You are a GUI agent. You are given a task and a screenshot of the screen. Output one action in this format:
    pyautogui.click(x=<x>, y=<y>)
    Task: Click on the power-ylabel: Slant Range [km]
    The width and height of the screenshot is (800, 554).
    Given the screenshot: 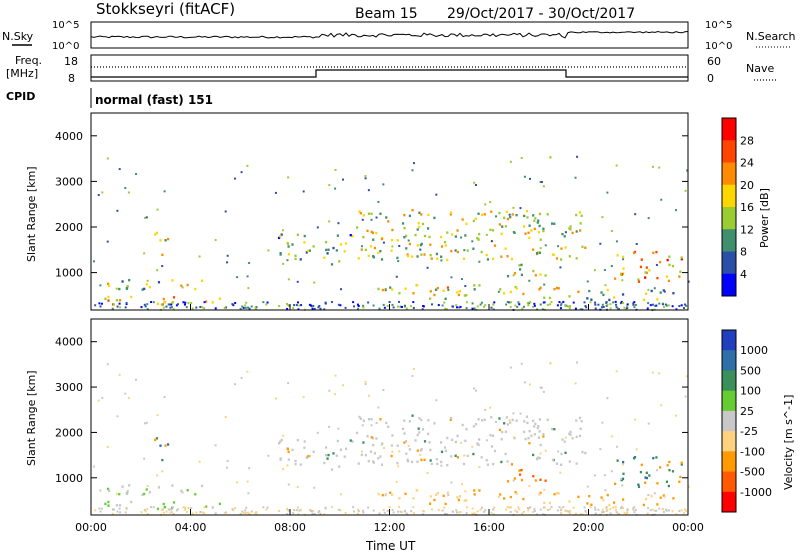 What is the action you would take?
    pyautogui.click(x=31, y=214)
    